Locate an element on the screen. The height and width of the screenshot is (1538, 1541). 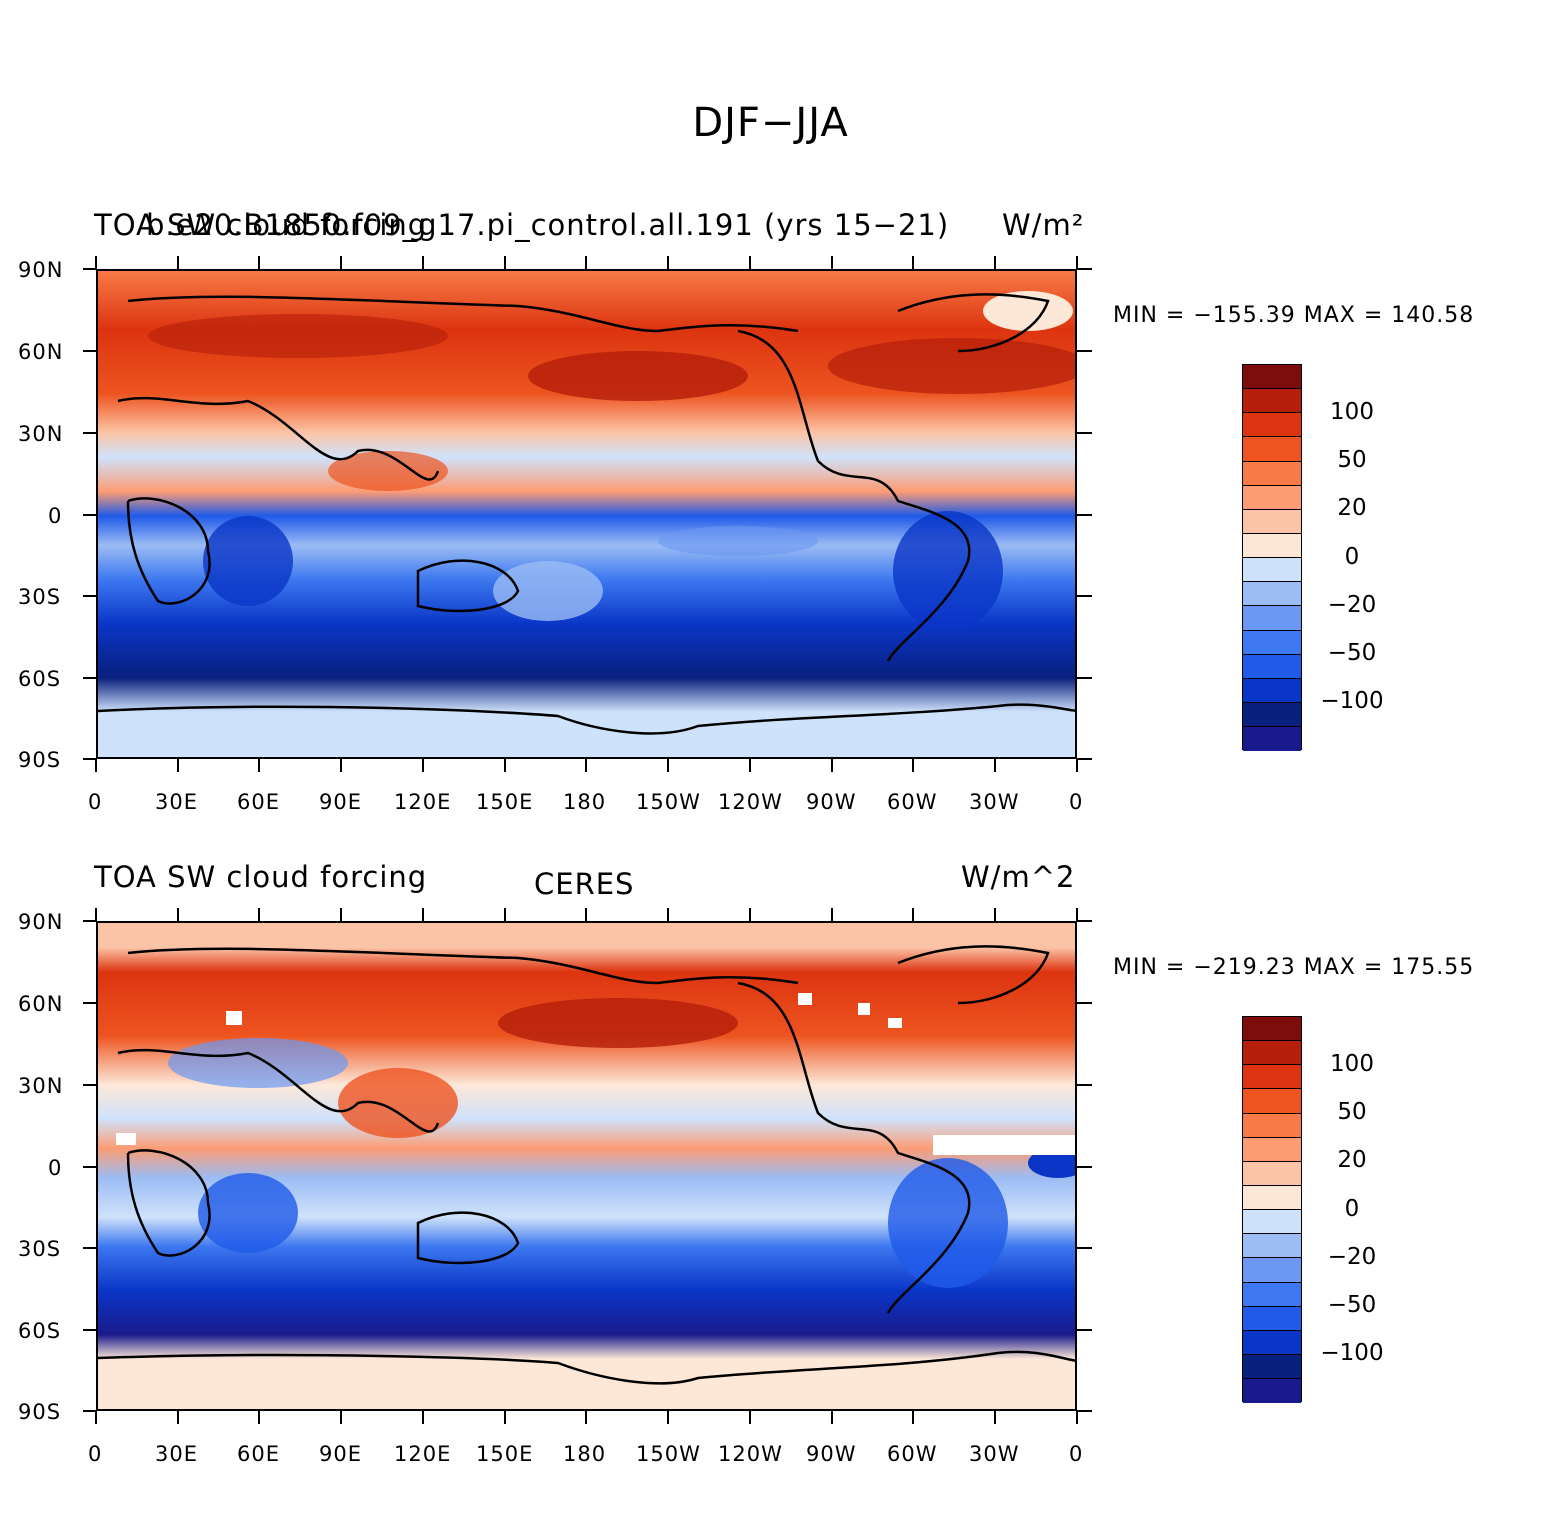
min-max-stats: MIN = −155.39 MAX = 140.58 is located at coordinates (1294, 315).